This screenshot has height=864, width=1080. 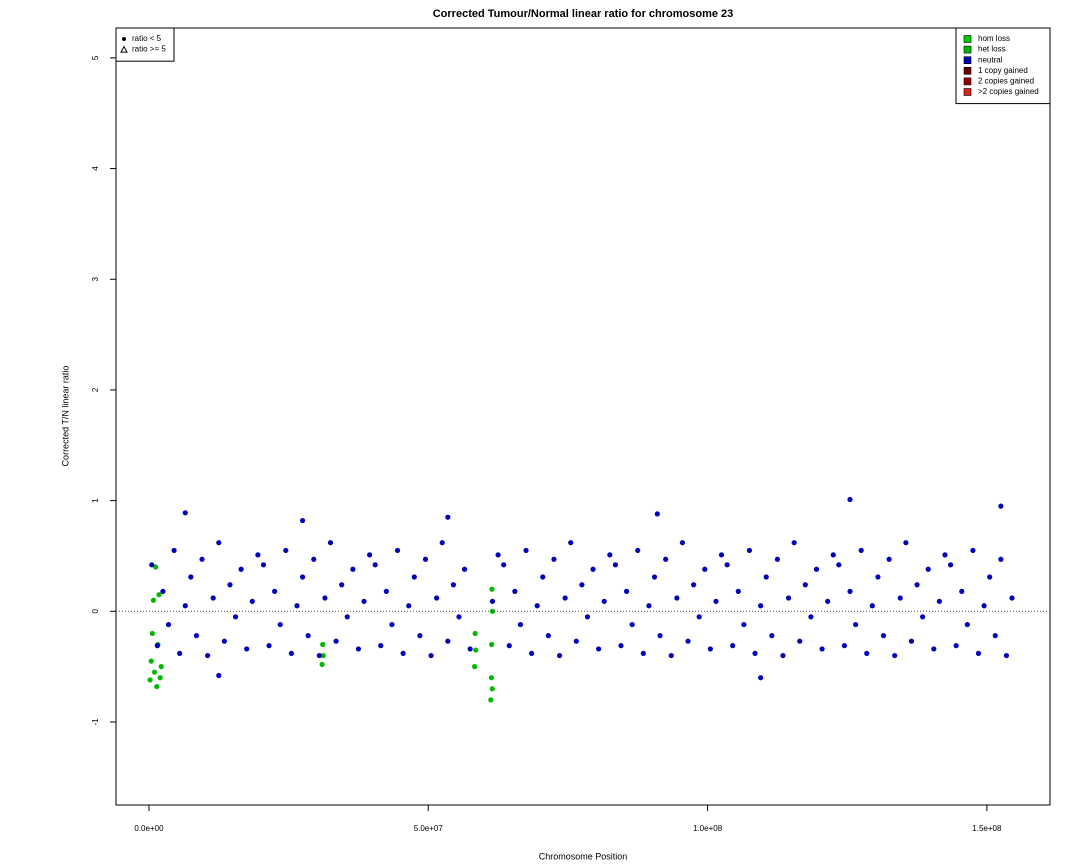 I want to click on y-tick-label: 2, so click(x=95, y=389).